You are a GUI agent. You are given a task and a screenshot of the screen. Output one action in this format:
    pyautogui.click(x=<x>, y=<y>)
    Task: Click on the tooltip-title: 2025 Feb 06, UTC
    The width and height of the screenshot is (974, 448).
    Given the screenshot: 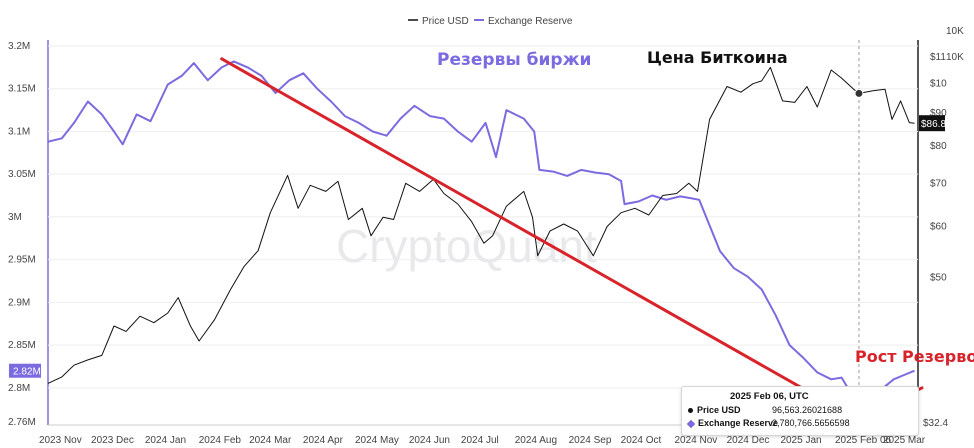 What is the action you would take?
    pyautogui.click(x=769, y=396)
    